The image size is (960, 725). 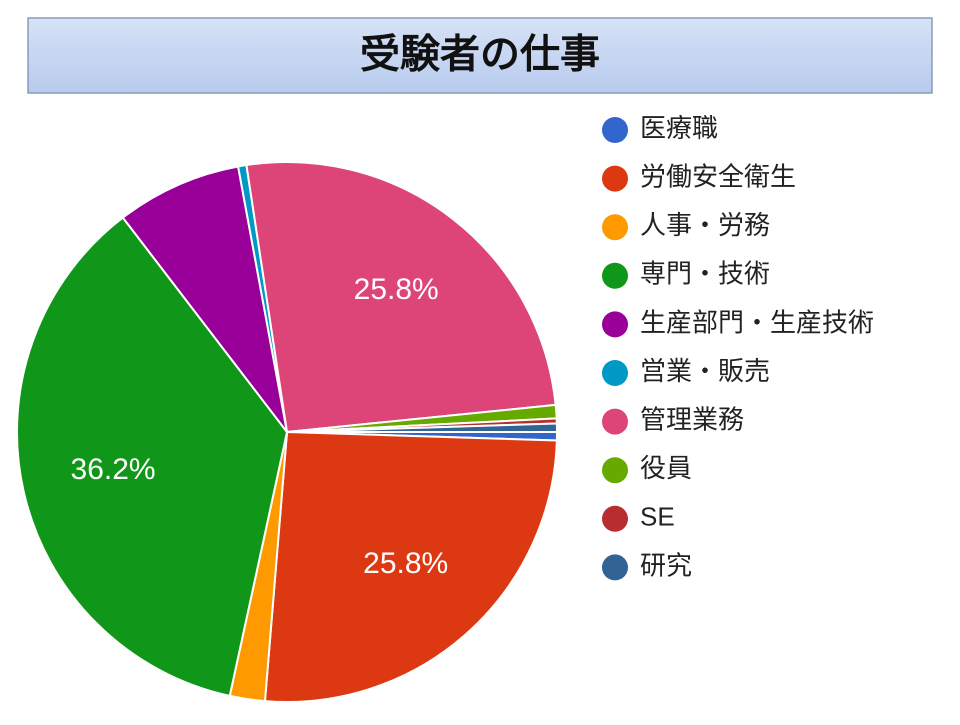 I want to click on legend-label: 役員, so click(x=666, y=468).